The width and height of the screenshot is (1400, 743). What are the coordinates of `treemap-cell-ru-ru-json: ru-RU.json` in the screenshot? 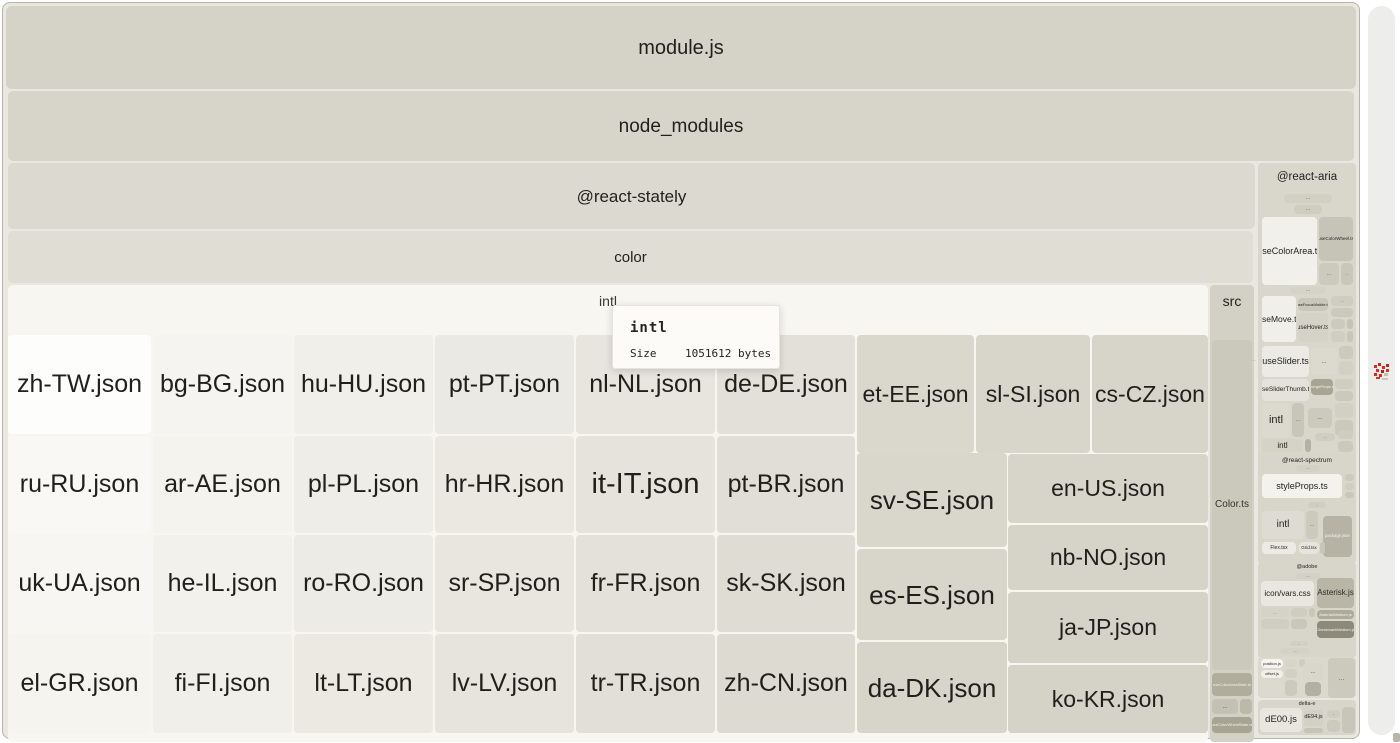 It's located at (79, 484).